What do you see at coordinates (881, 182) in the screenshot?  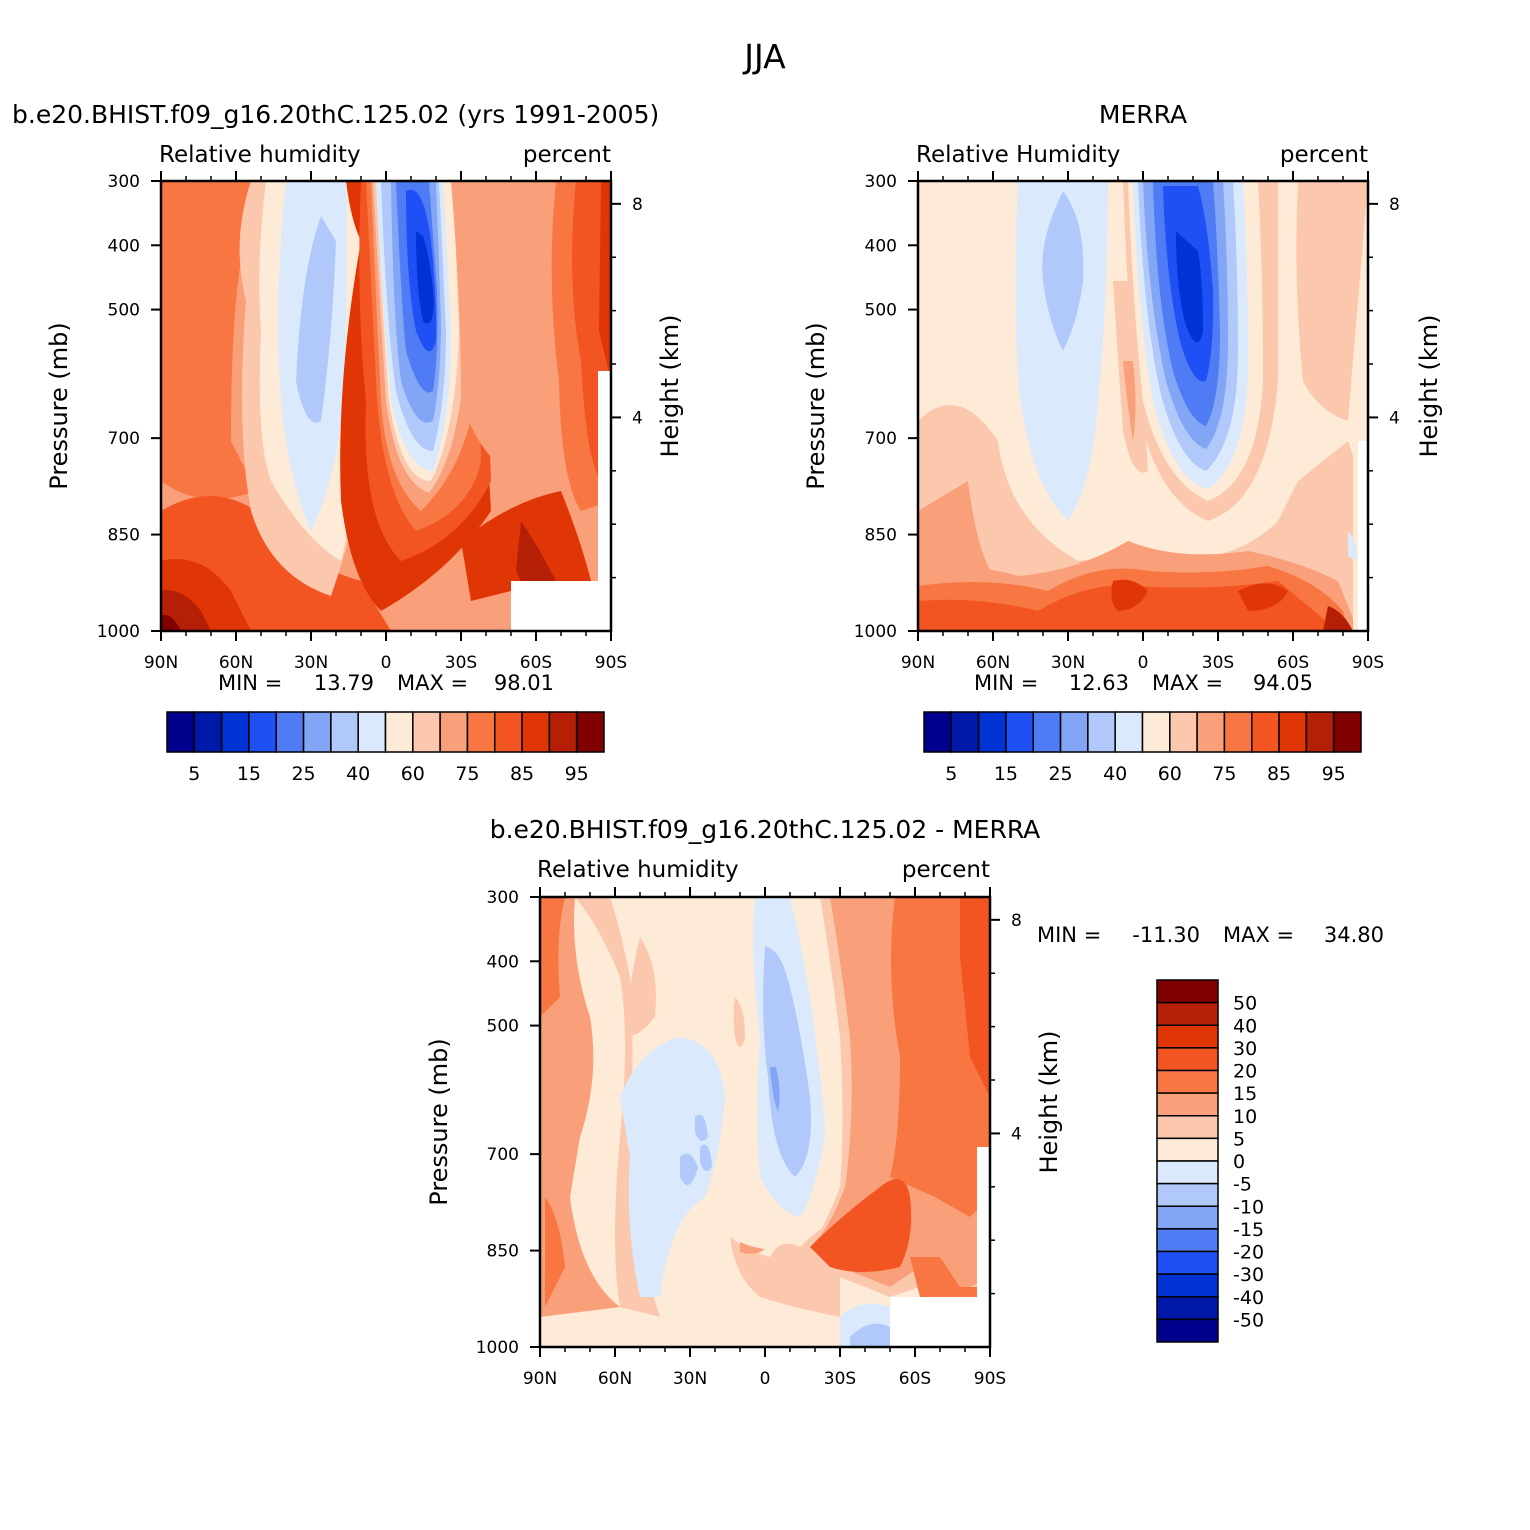 I see `panel-obs-y-tick-label: 300` at bounding box center [881, 182].